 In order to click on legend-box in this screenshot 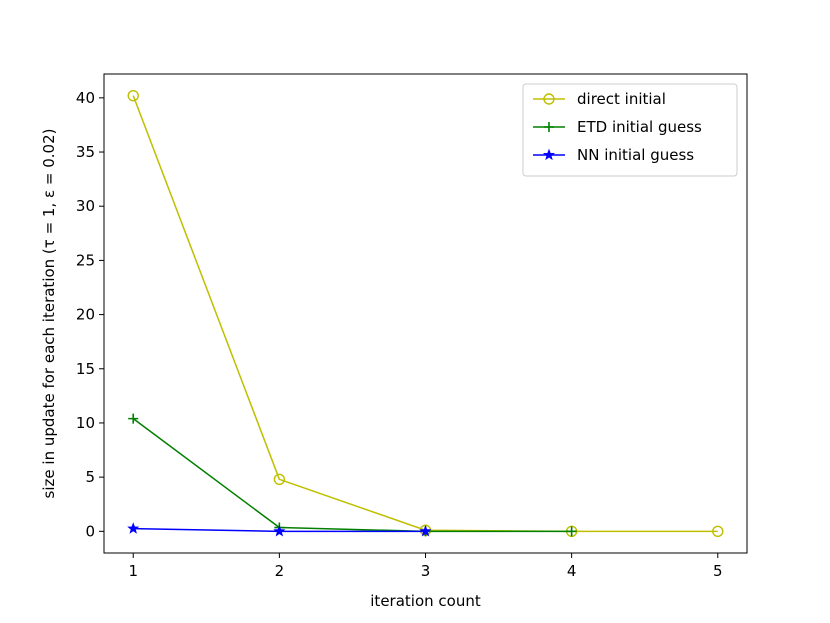, I will do `click(630, 130)`.